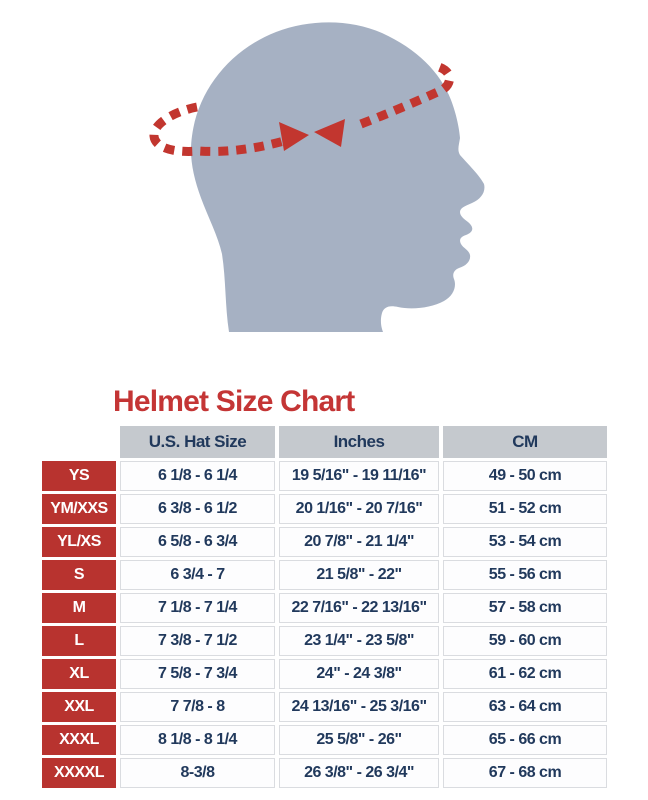  What do you see at coordinates (294, 136) in the screenshot?
I see `measure-arrow-right-icon` at bounding box center [294, 136].